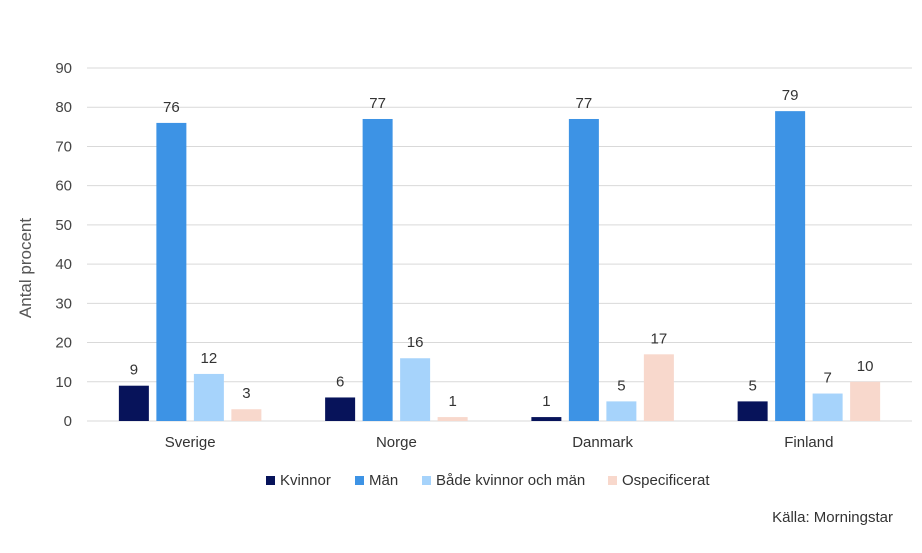  I want to click on legend-item: Män, so click(376, 480).